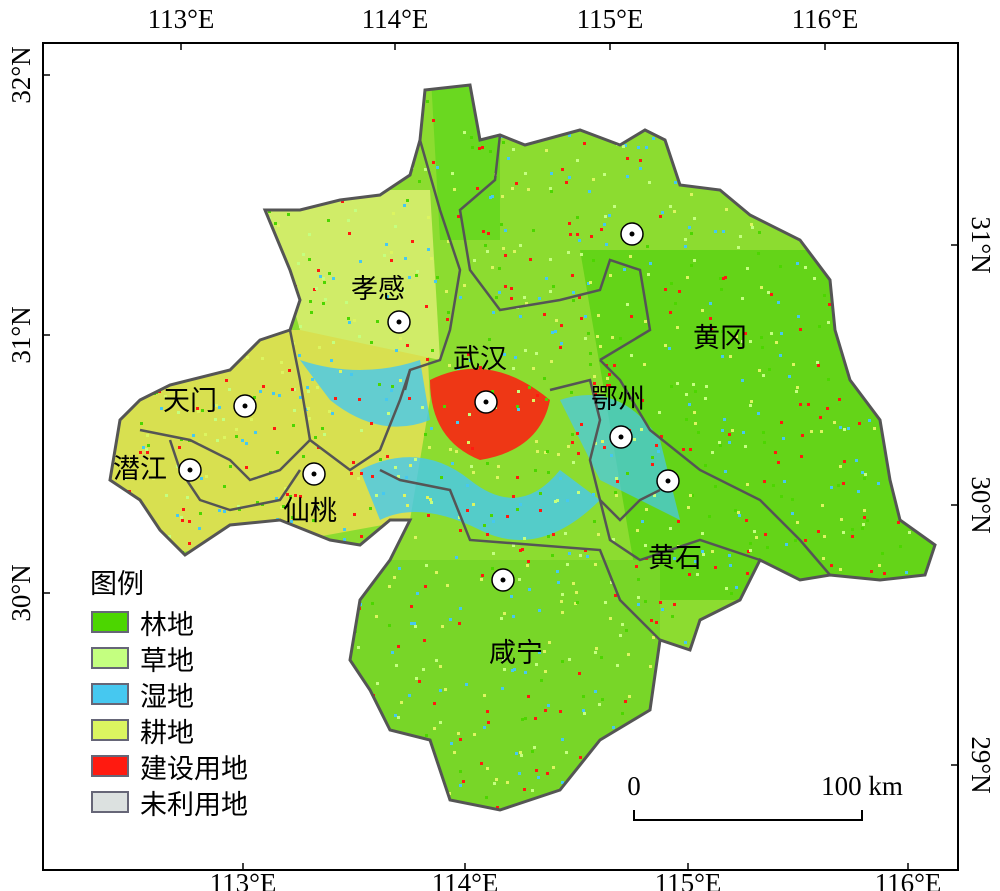 The image size is (1000, 891). Describe the element at coordinates (634, 786) in the screenshot. I see `scale-start: 0` at that location.